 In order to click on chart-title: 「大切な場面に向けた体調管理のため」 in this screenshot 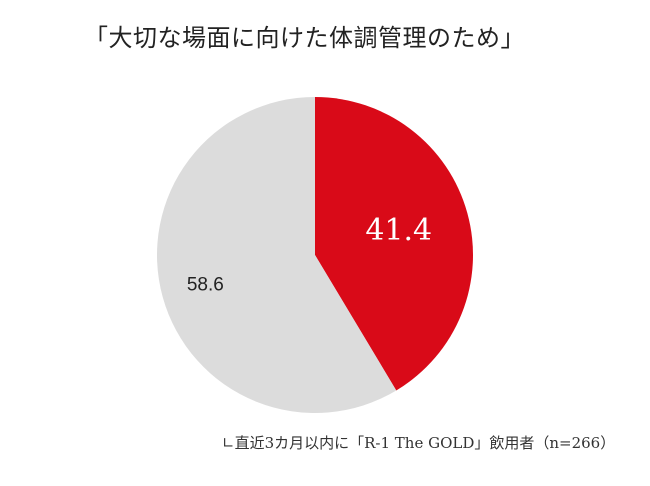, I will do `click(304, 38)`.